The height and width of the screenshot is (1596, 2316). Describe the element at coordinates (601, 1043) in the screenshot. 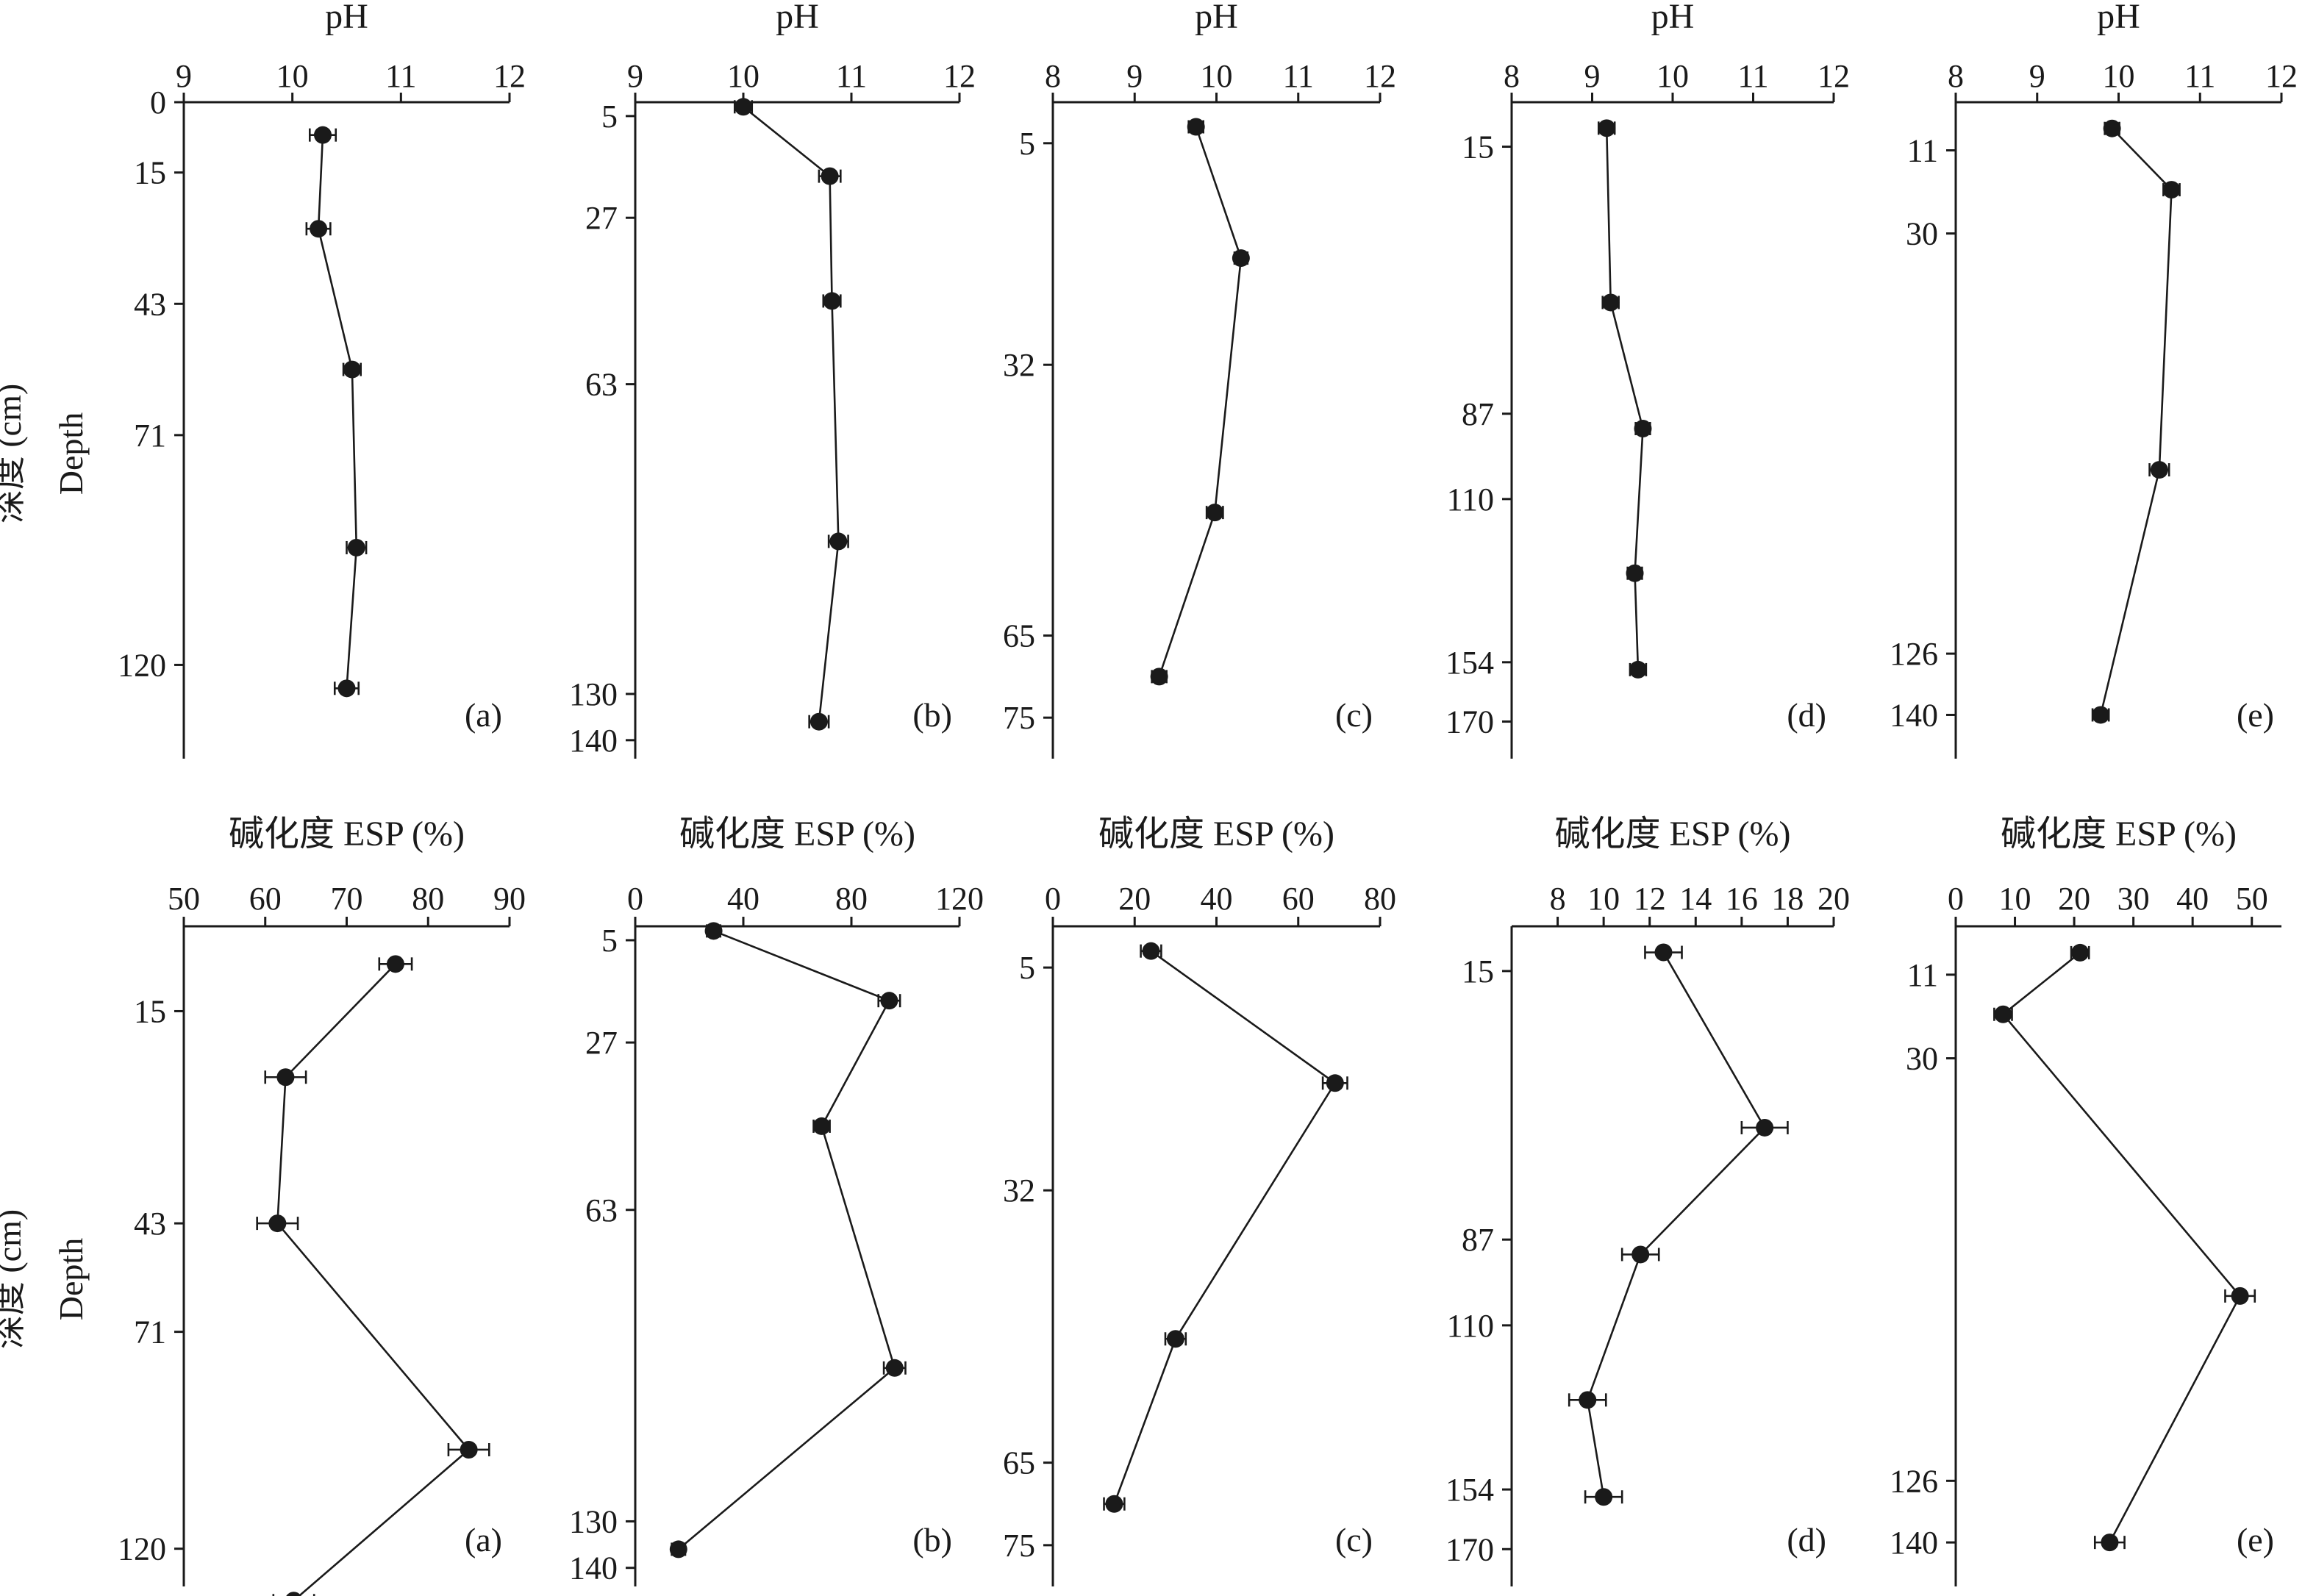

I see `y-tick-label: 27` at that location.